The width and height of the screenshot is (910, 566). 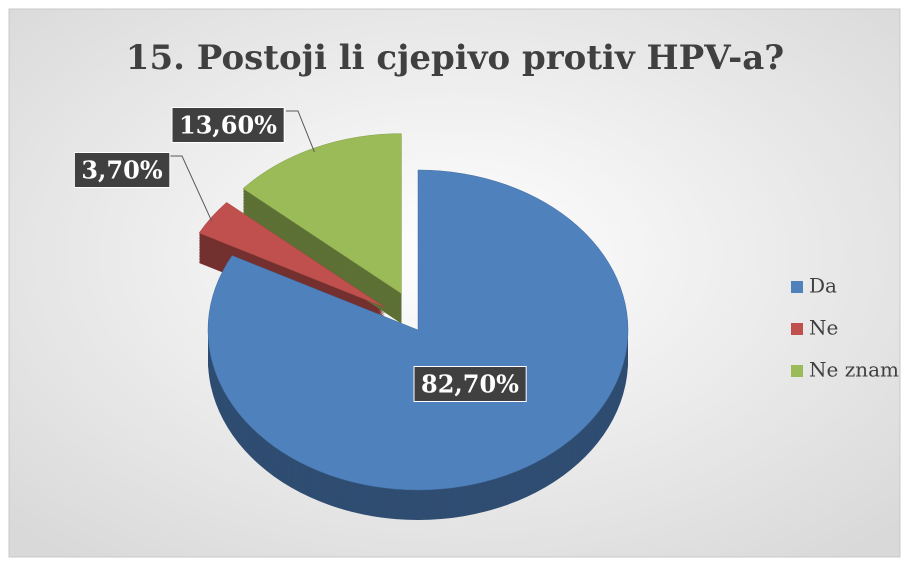 I want to click on data-label: 3,70%, so click(x=121, y=170).